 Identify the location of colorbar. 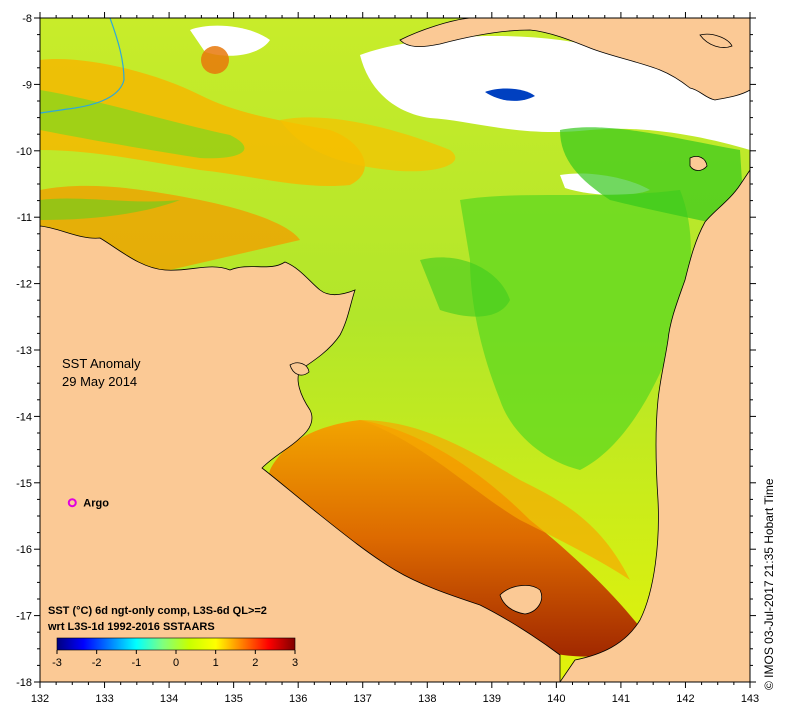
(176, 644).